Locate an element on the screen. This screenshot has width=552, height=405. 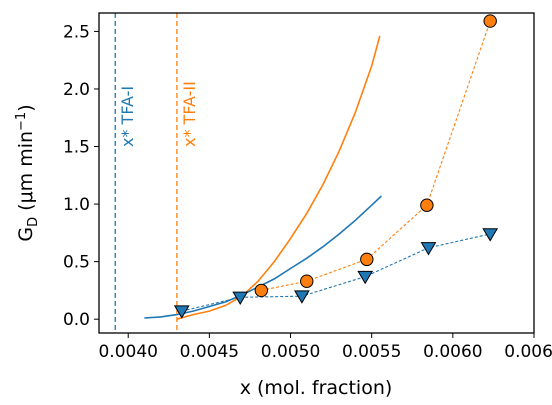
y-label-sup: −1 is located at coordinates (21, 121).